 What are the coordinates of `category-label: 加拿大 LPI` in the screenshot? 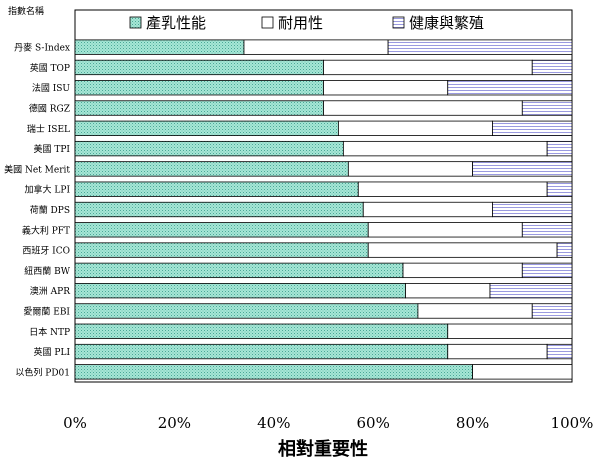 It's located at (48, 190).